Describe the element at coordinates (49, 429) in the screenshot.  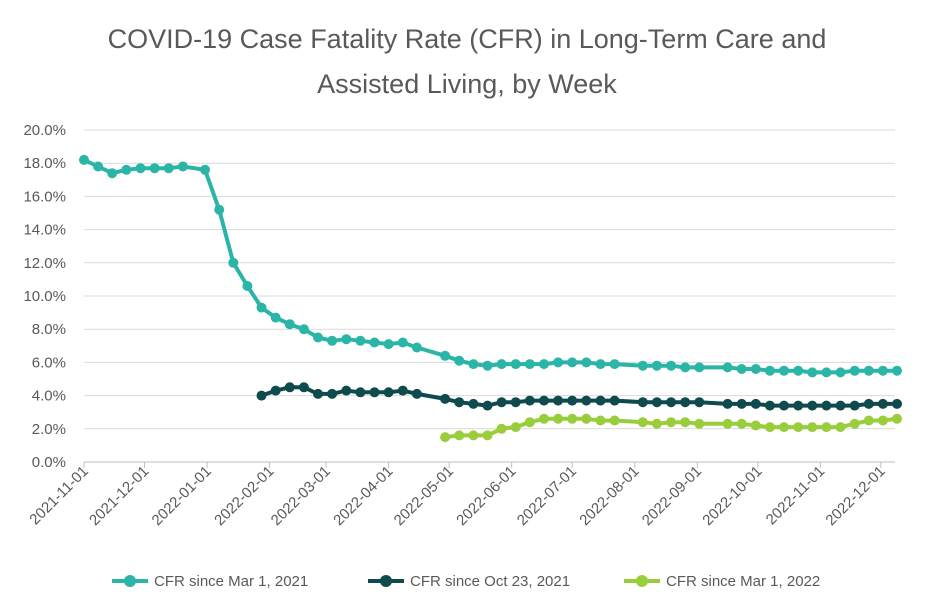
I see `y-tick-label: 2.0%` at that location.